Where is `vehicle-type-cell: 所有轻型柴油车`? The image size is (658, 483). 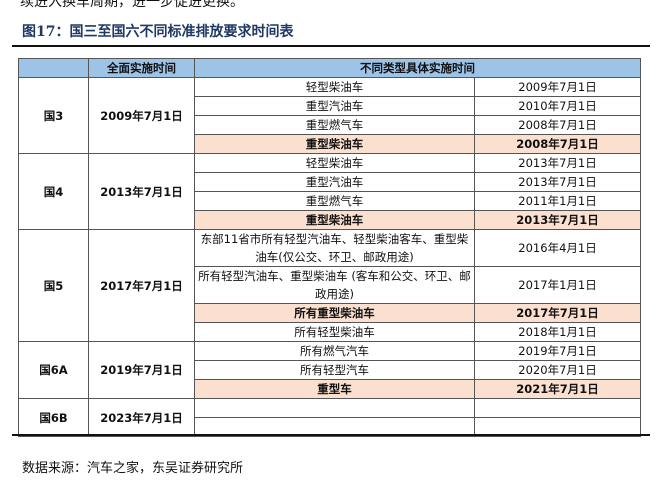 vehicle-type-cell: 所有轻型柴油车 is located at coordinates (334, 332).